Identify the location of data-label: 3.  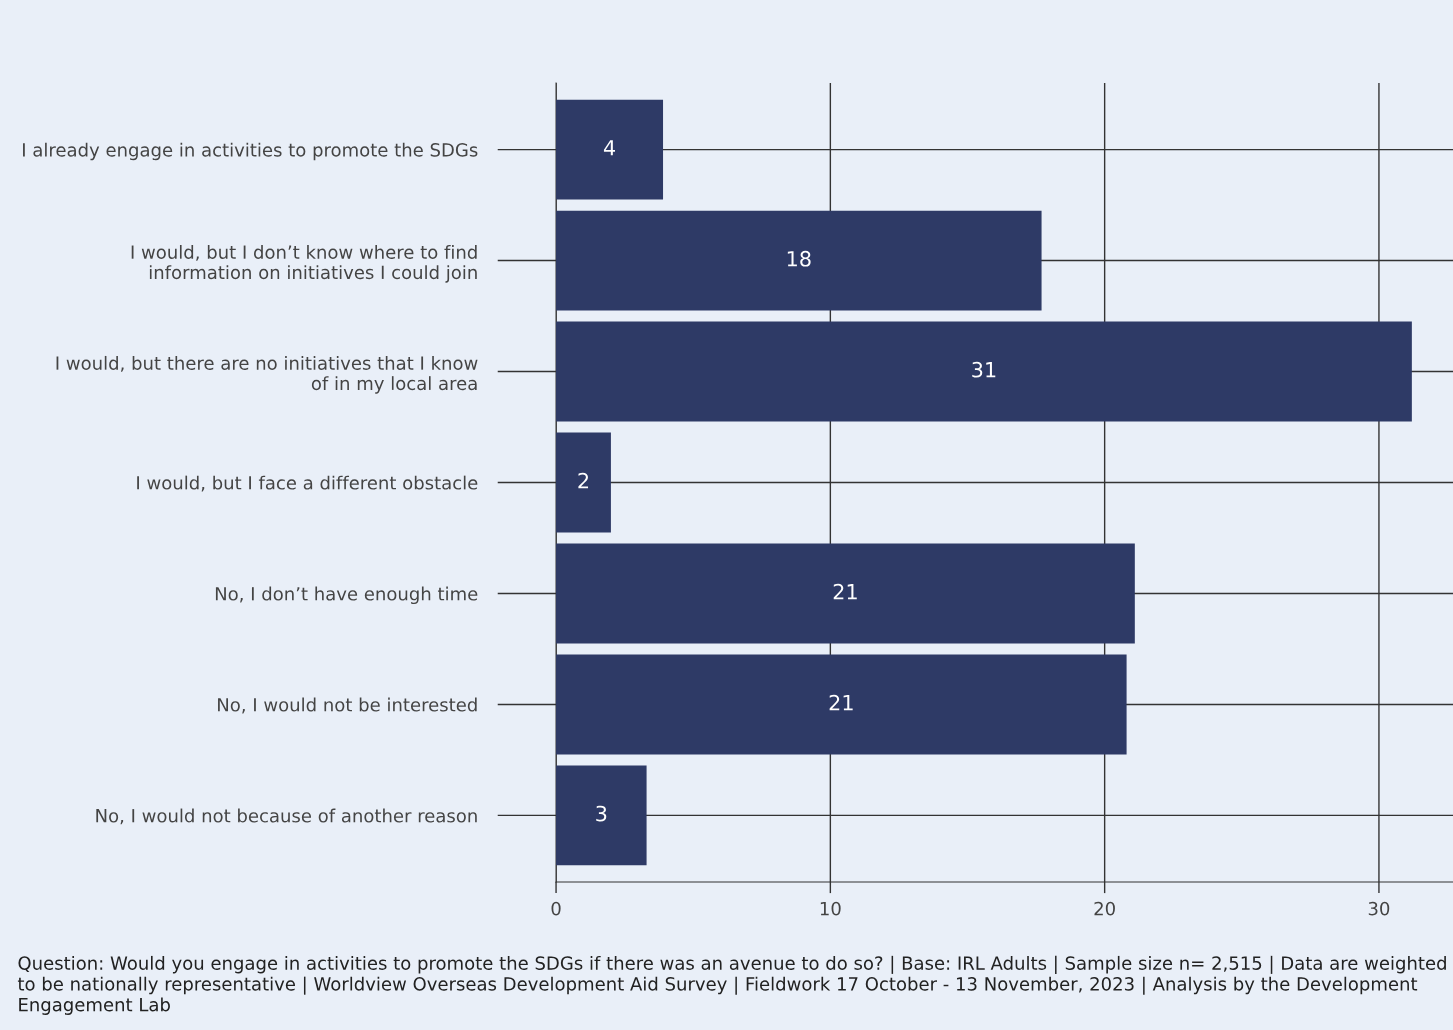
(601, 813).